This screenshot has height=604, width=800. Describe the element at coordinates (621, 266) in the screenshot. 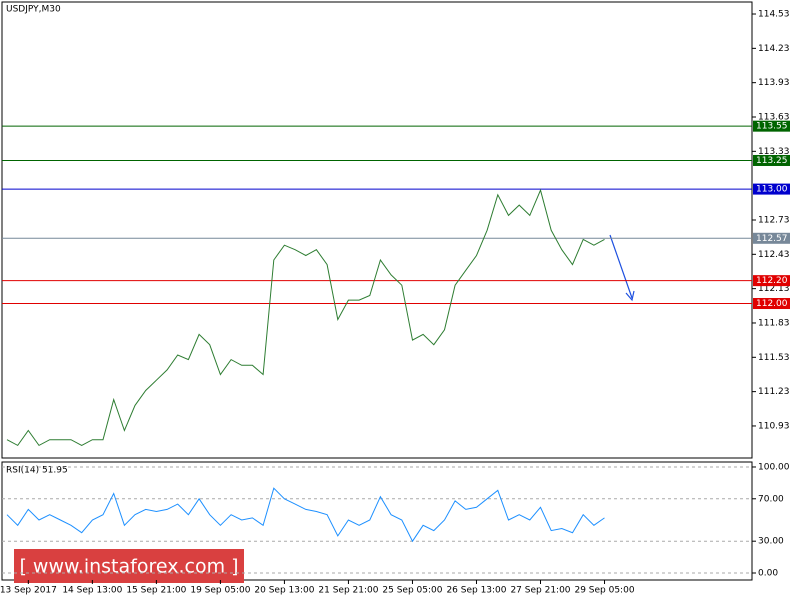

I see `forecast-arrow` at that location.